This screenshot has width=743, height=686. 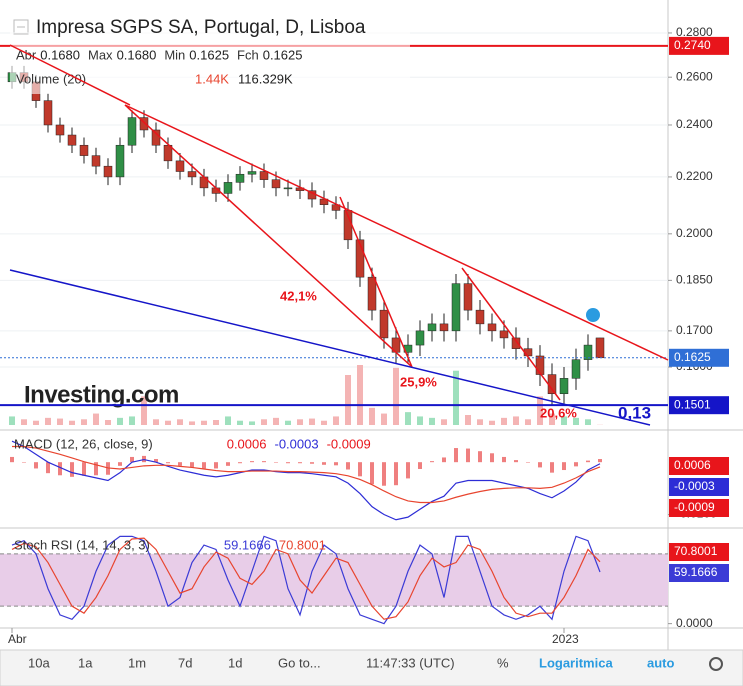 I want to click on y-tick-label: 0.1850, so click(x=694, y=280).